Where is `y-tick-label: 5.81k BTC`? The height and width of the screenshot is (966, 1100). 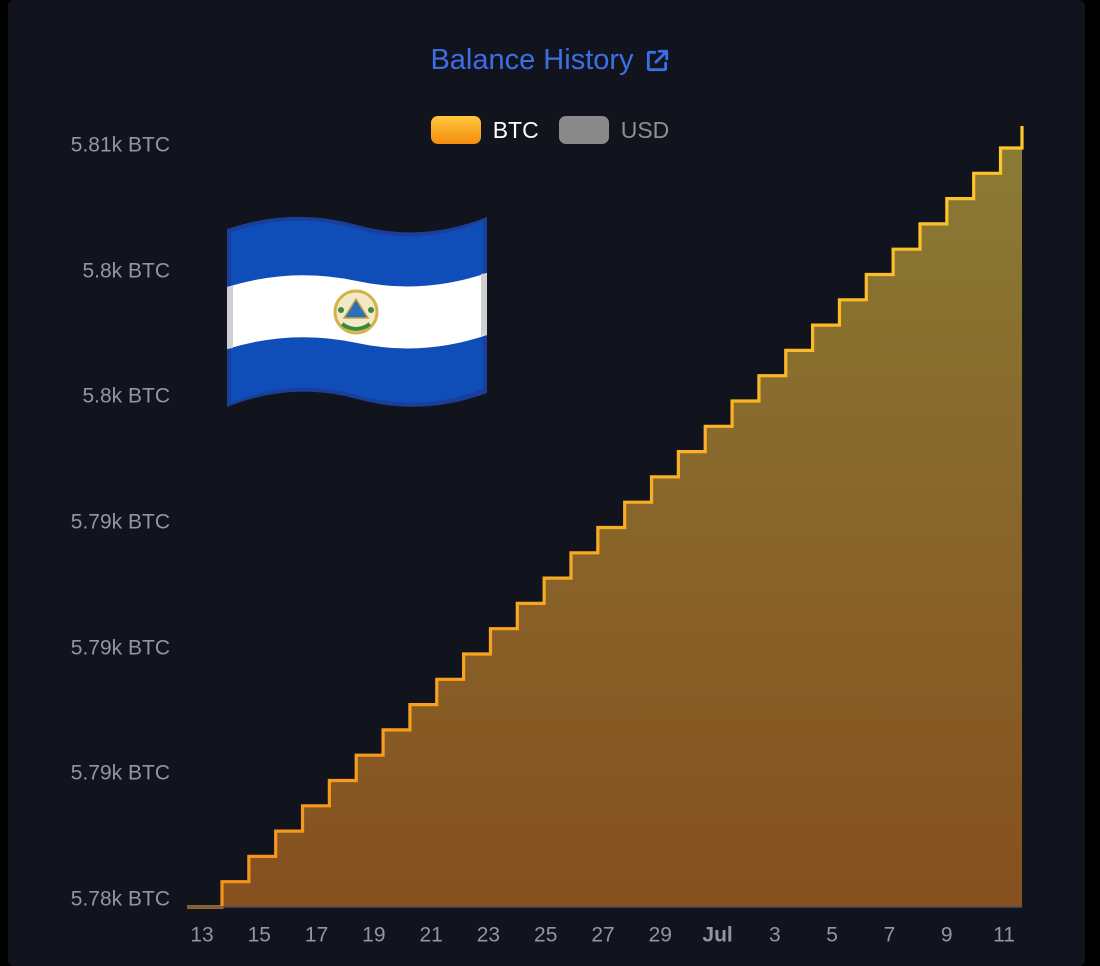
y-tick-label: 5.81k BTC is located at coordinates (120, 145).